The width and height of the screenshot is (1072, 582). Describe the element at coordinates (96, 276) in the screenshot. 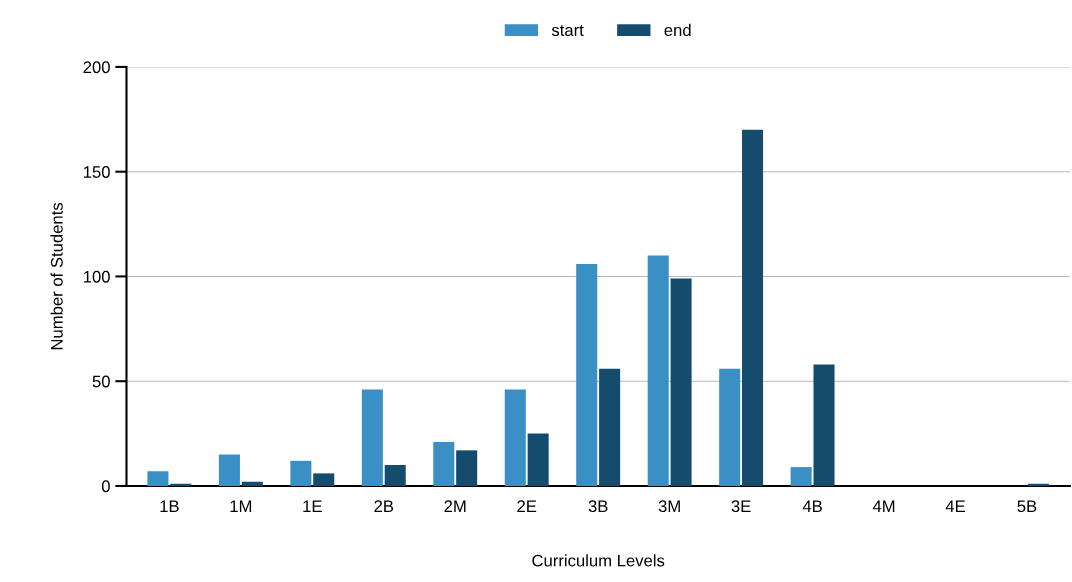

I see `y-tick-label: 100` at that location.